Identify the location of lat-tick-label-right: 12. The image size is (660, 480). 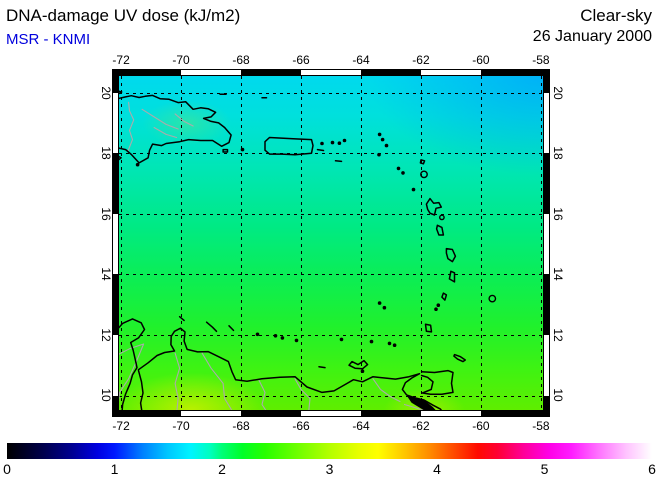
(558, 335).